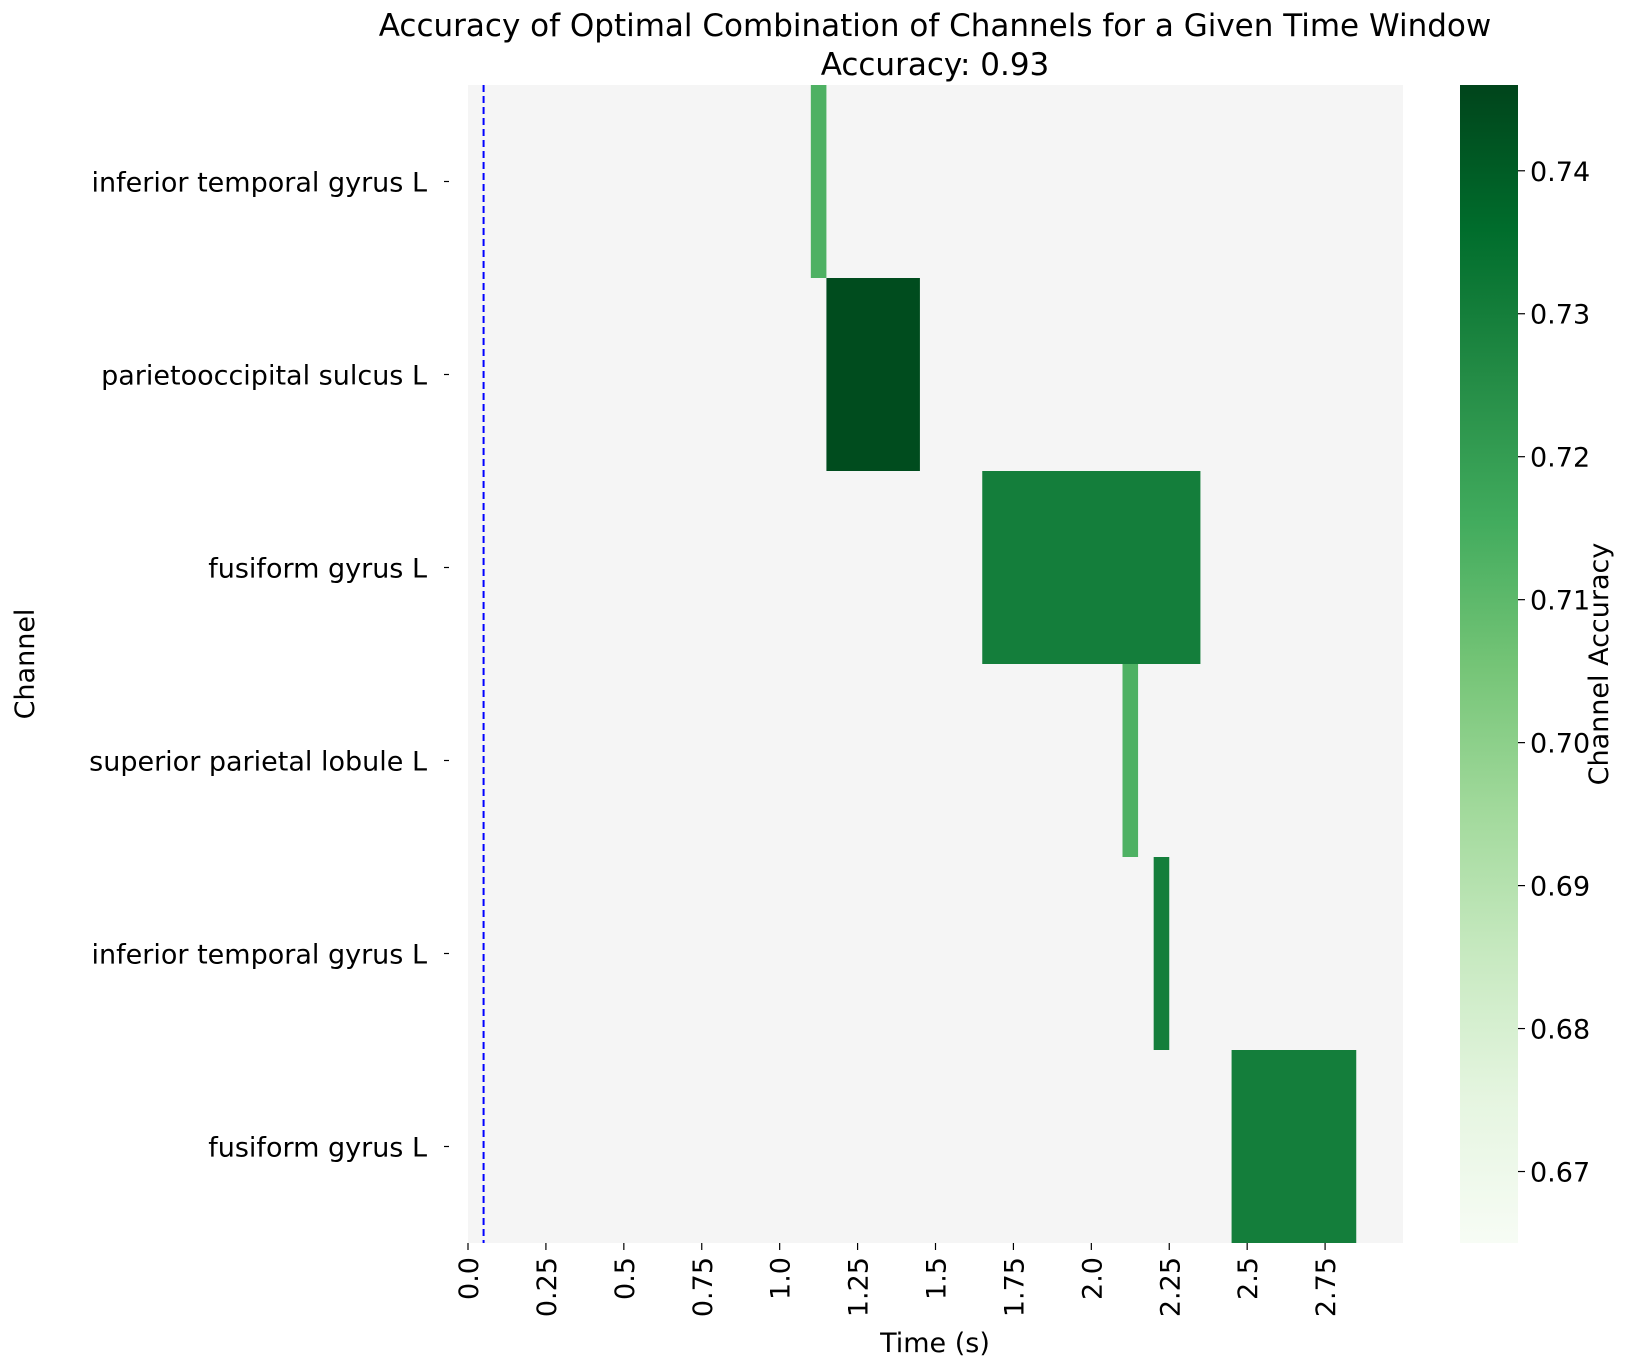 This screenshot has height=1362, width=1634. I want to click on x-tick-label: 1.75, so click(1014, 1287).